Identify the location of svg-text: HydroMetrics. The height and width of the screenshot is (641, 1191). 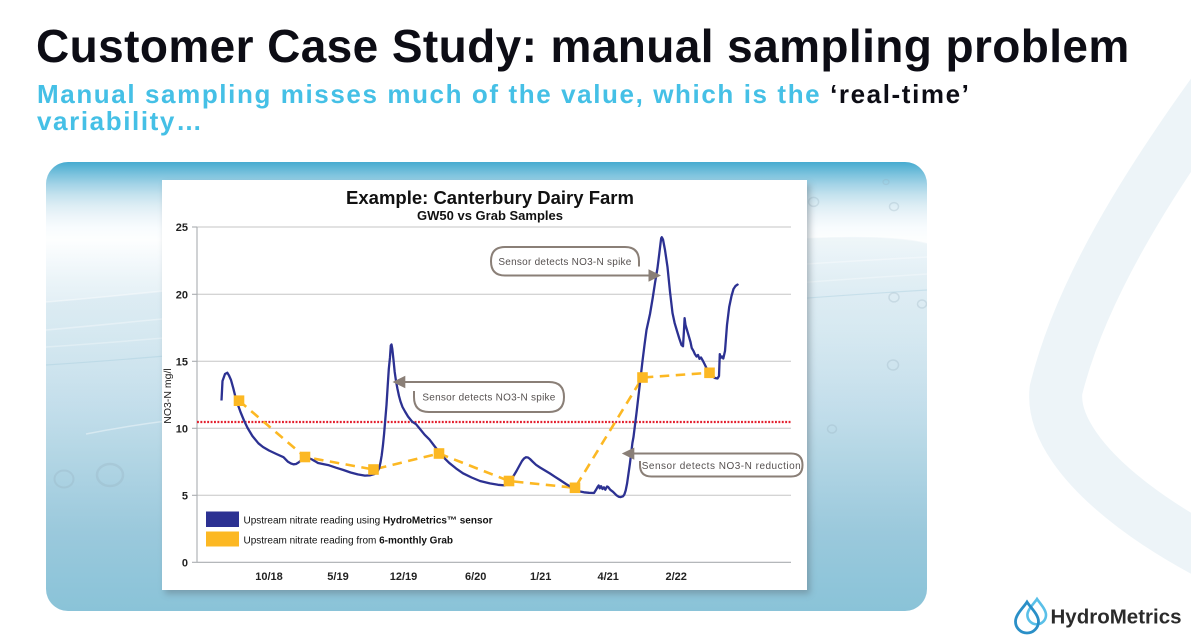
(1116, 617).